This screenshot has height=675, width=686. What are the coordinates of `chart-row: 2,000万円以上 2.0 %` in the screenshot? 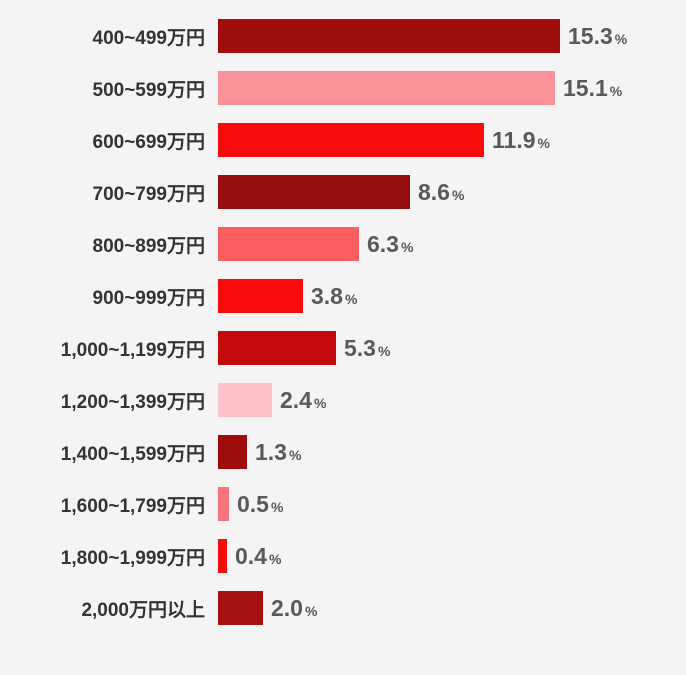 It's located at (343, 608).